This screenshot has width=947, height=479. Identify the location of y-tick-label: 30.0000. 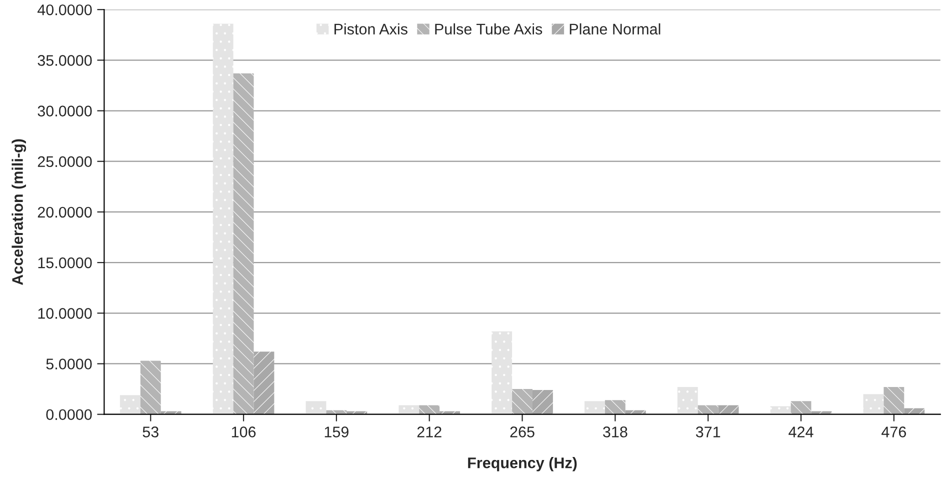
(65, 111).